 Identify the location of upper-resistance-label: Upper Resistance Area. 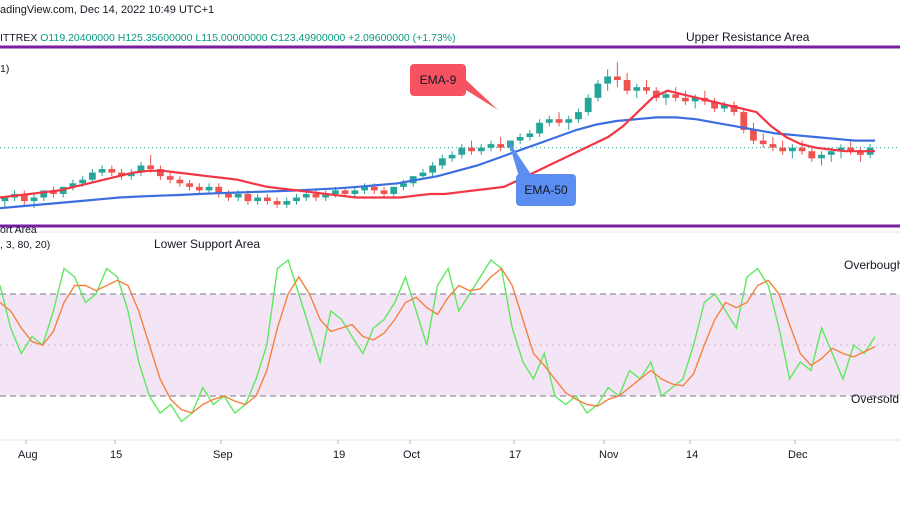
(748, 37).